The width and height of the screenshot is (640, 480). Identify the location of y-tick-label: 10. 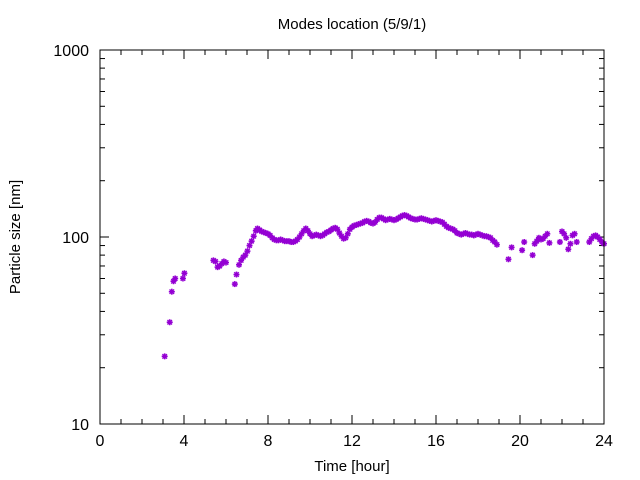
(80, 425).